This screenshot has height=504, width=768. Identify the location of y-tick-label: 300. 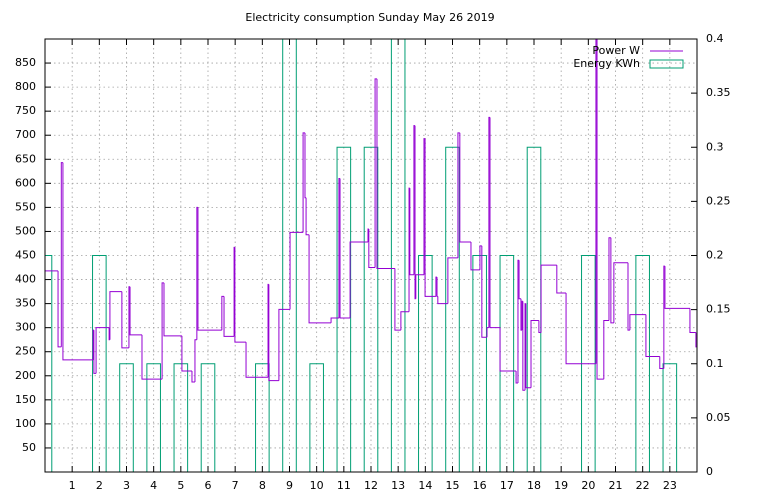
(25, 327).